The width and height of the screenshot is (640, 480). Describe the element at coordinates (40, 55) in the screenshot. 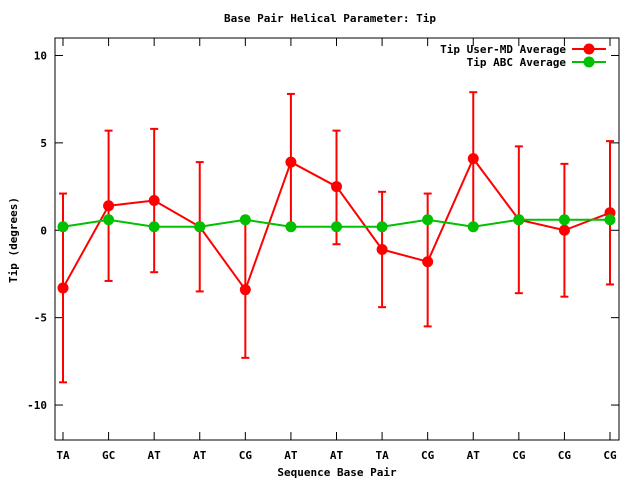

I see `y-tick-label: 10` at that location.